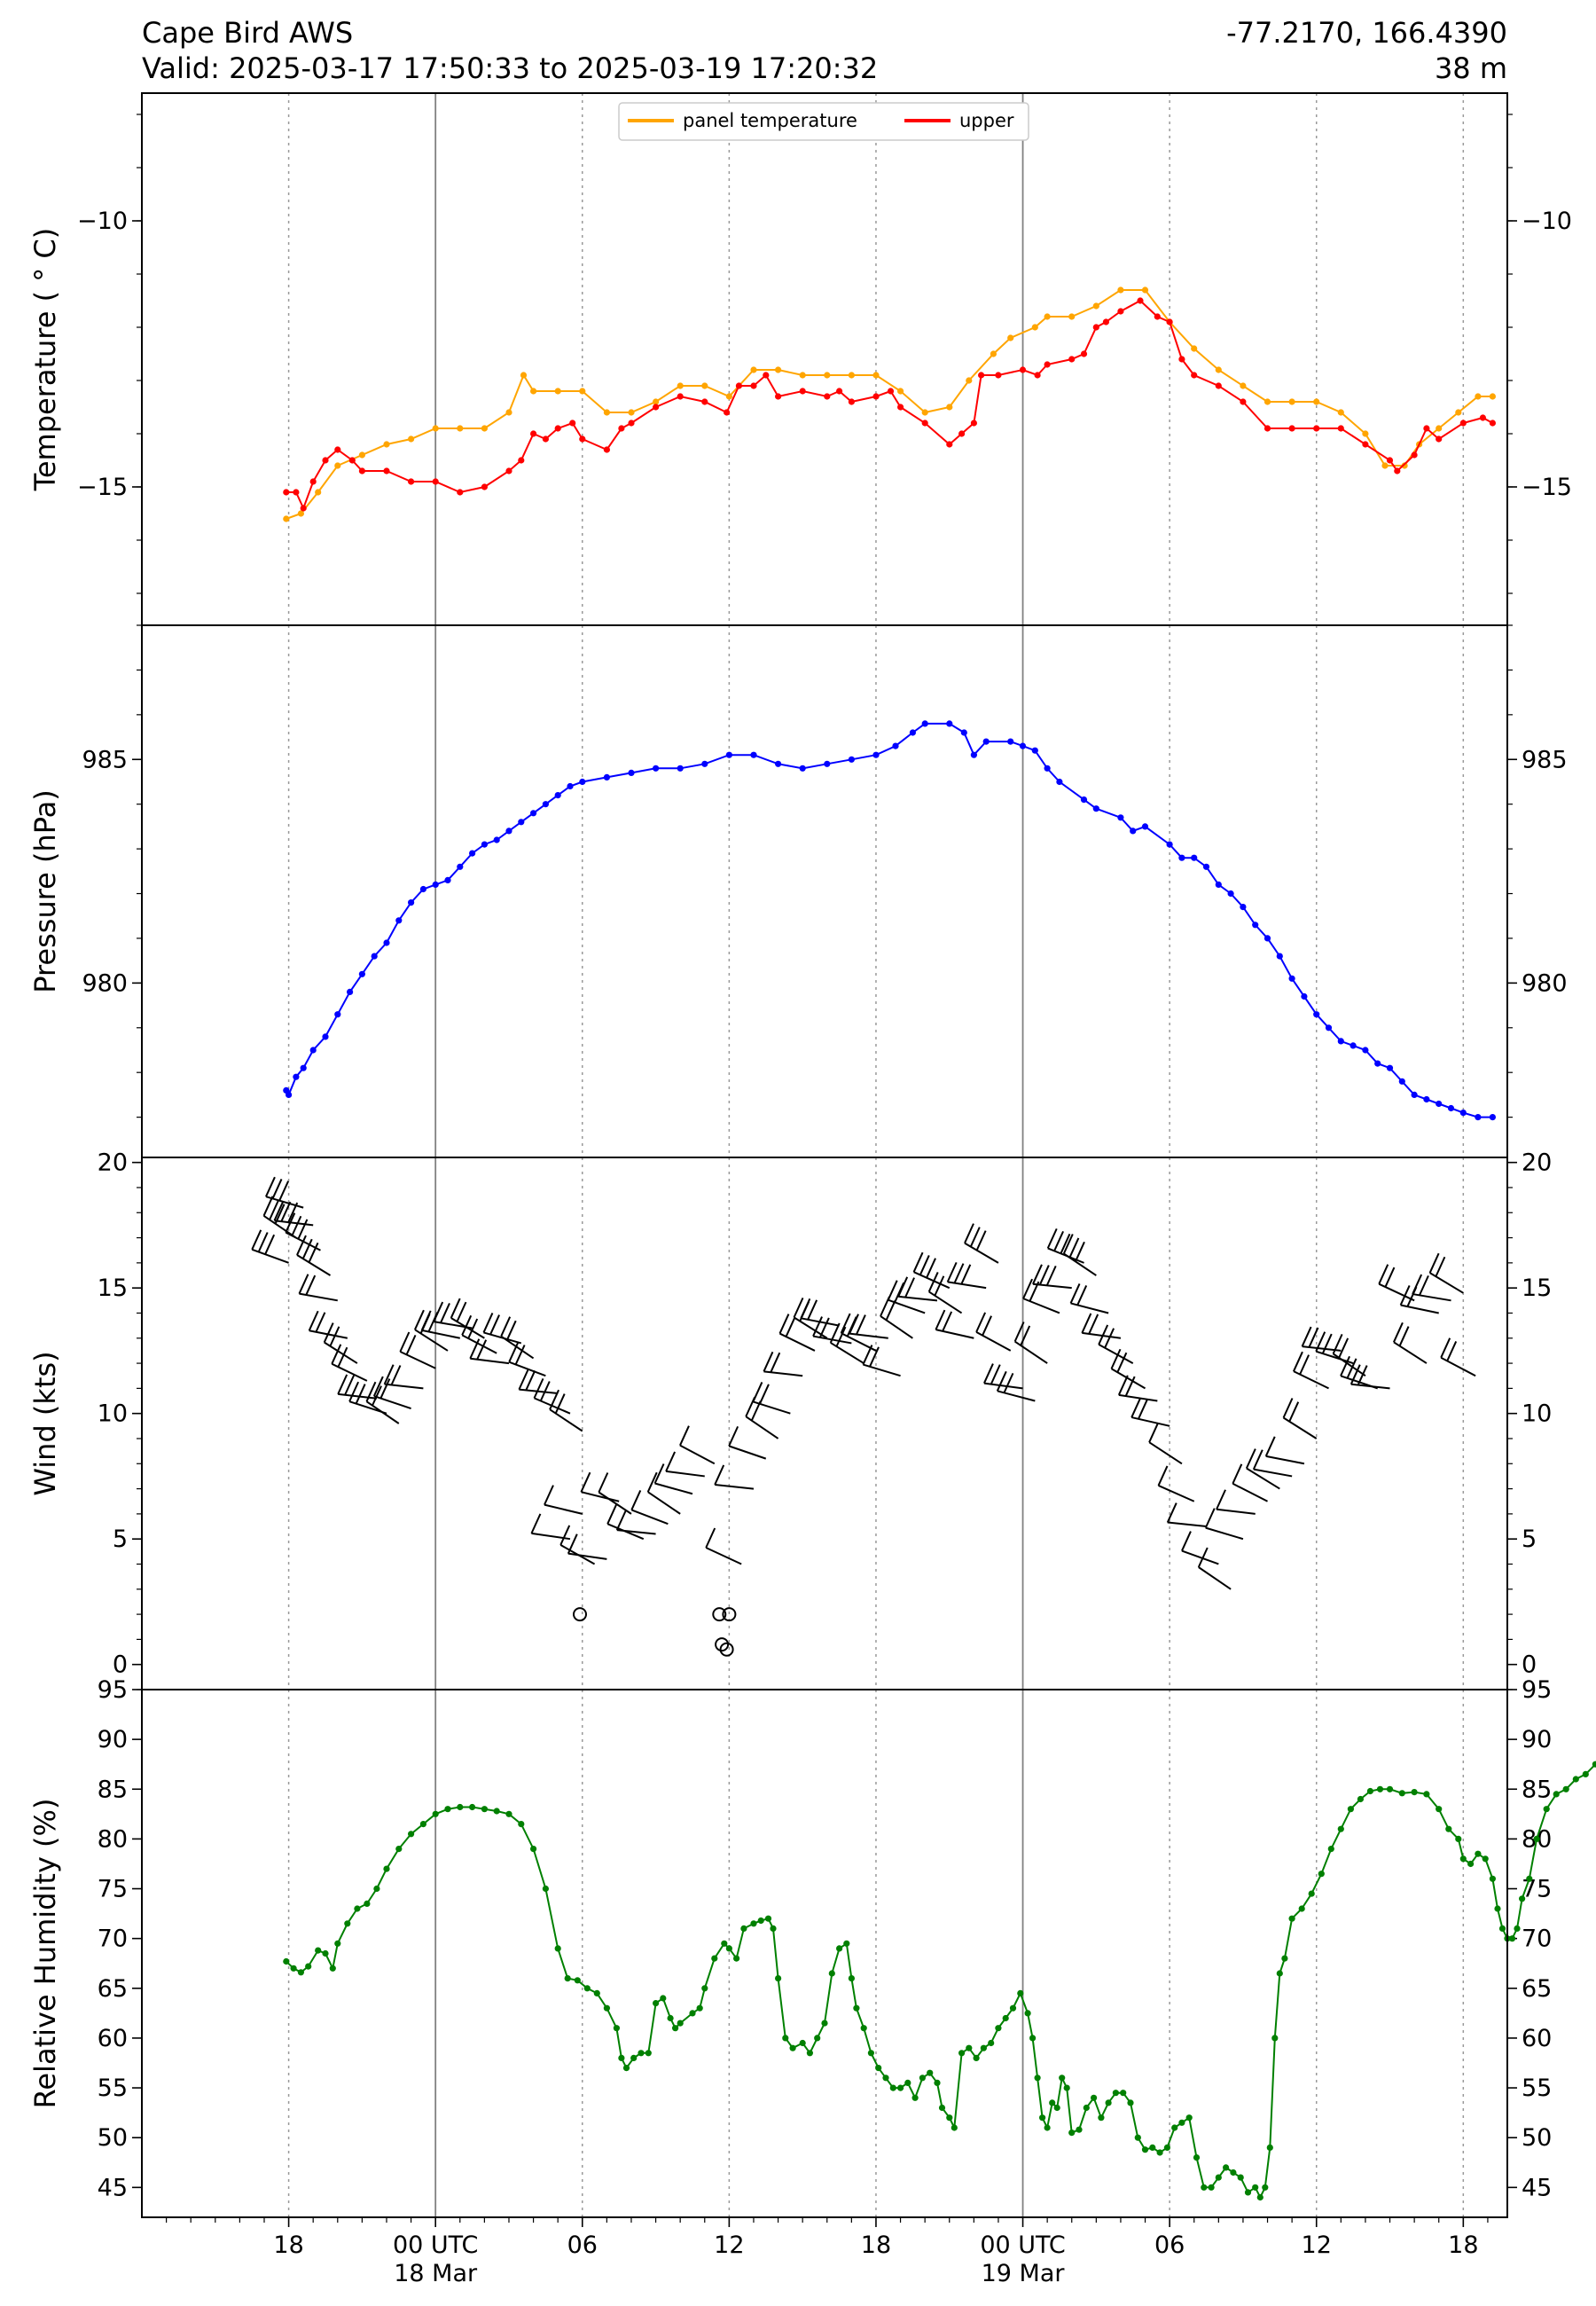 Image resolution: width=1596 pixels, height=2306 pixels. I want to click on x-tick-label: 00 UTC, so click(1023, 2245).